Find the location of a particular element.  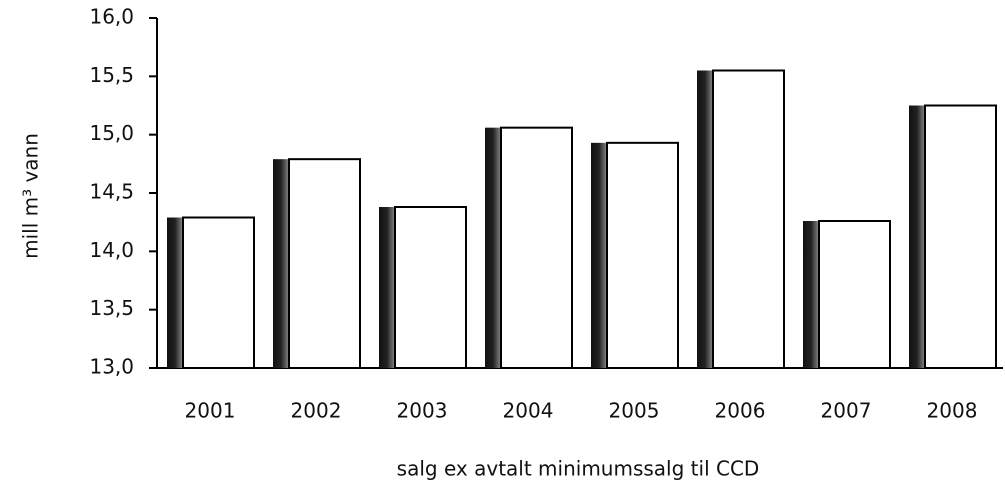

y-tick-label: 13,5 is located at coordinates (111, 308).